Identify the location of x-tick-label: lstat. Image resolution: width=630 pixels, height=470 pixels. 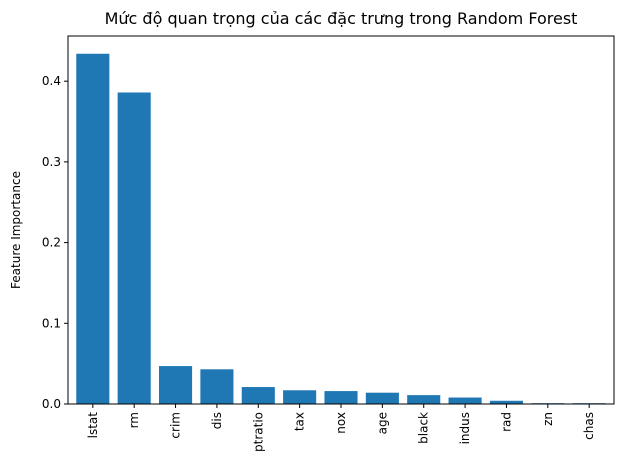
(93, 425).